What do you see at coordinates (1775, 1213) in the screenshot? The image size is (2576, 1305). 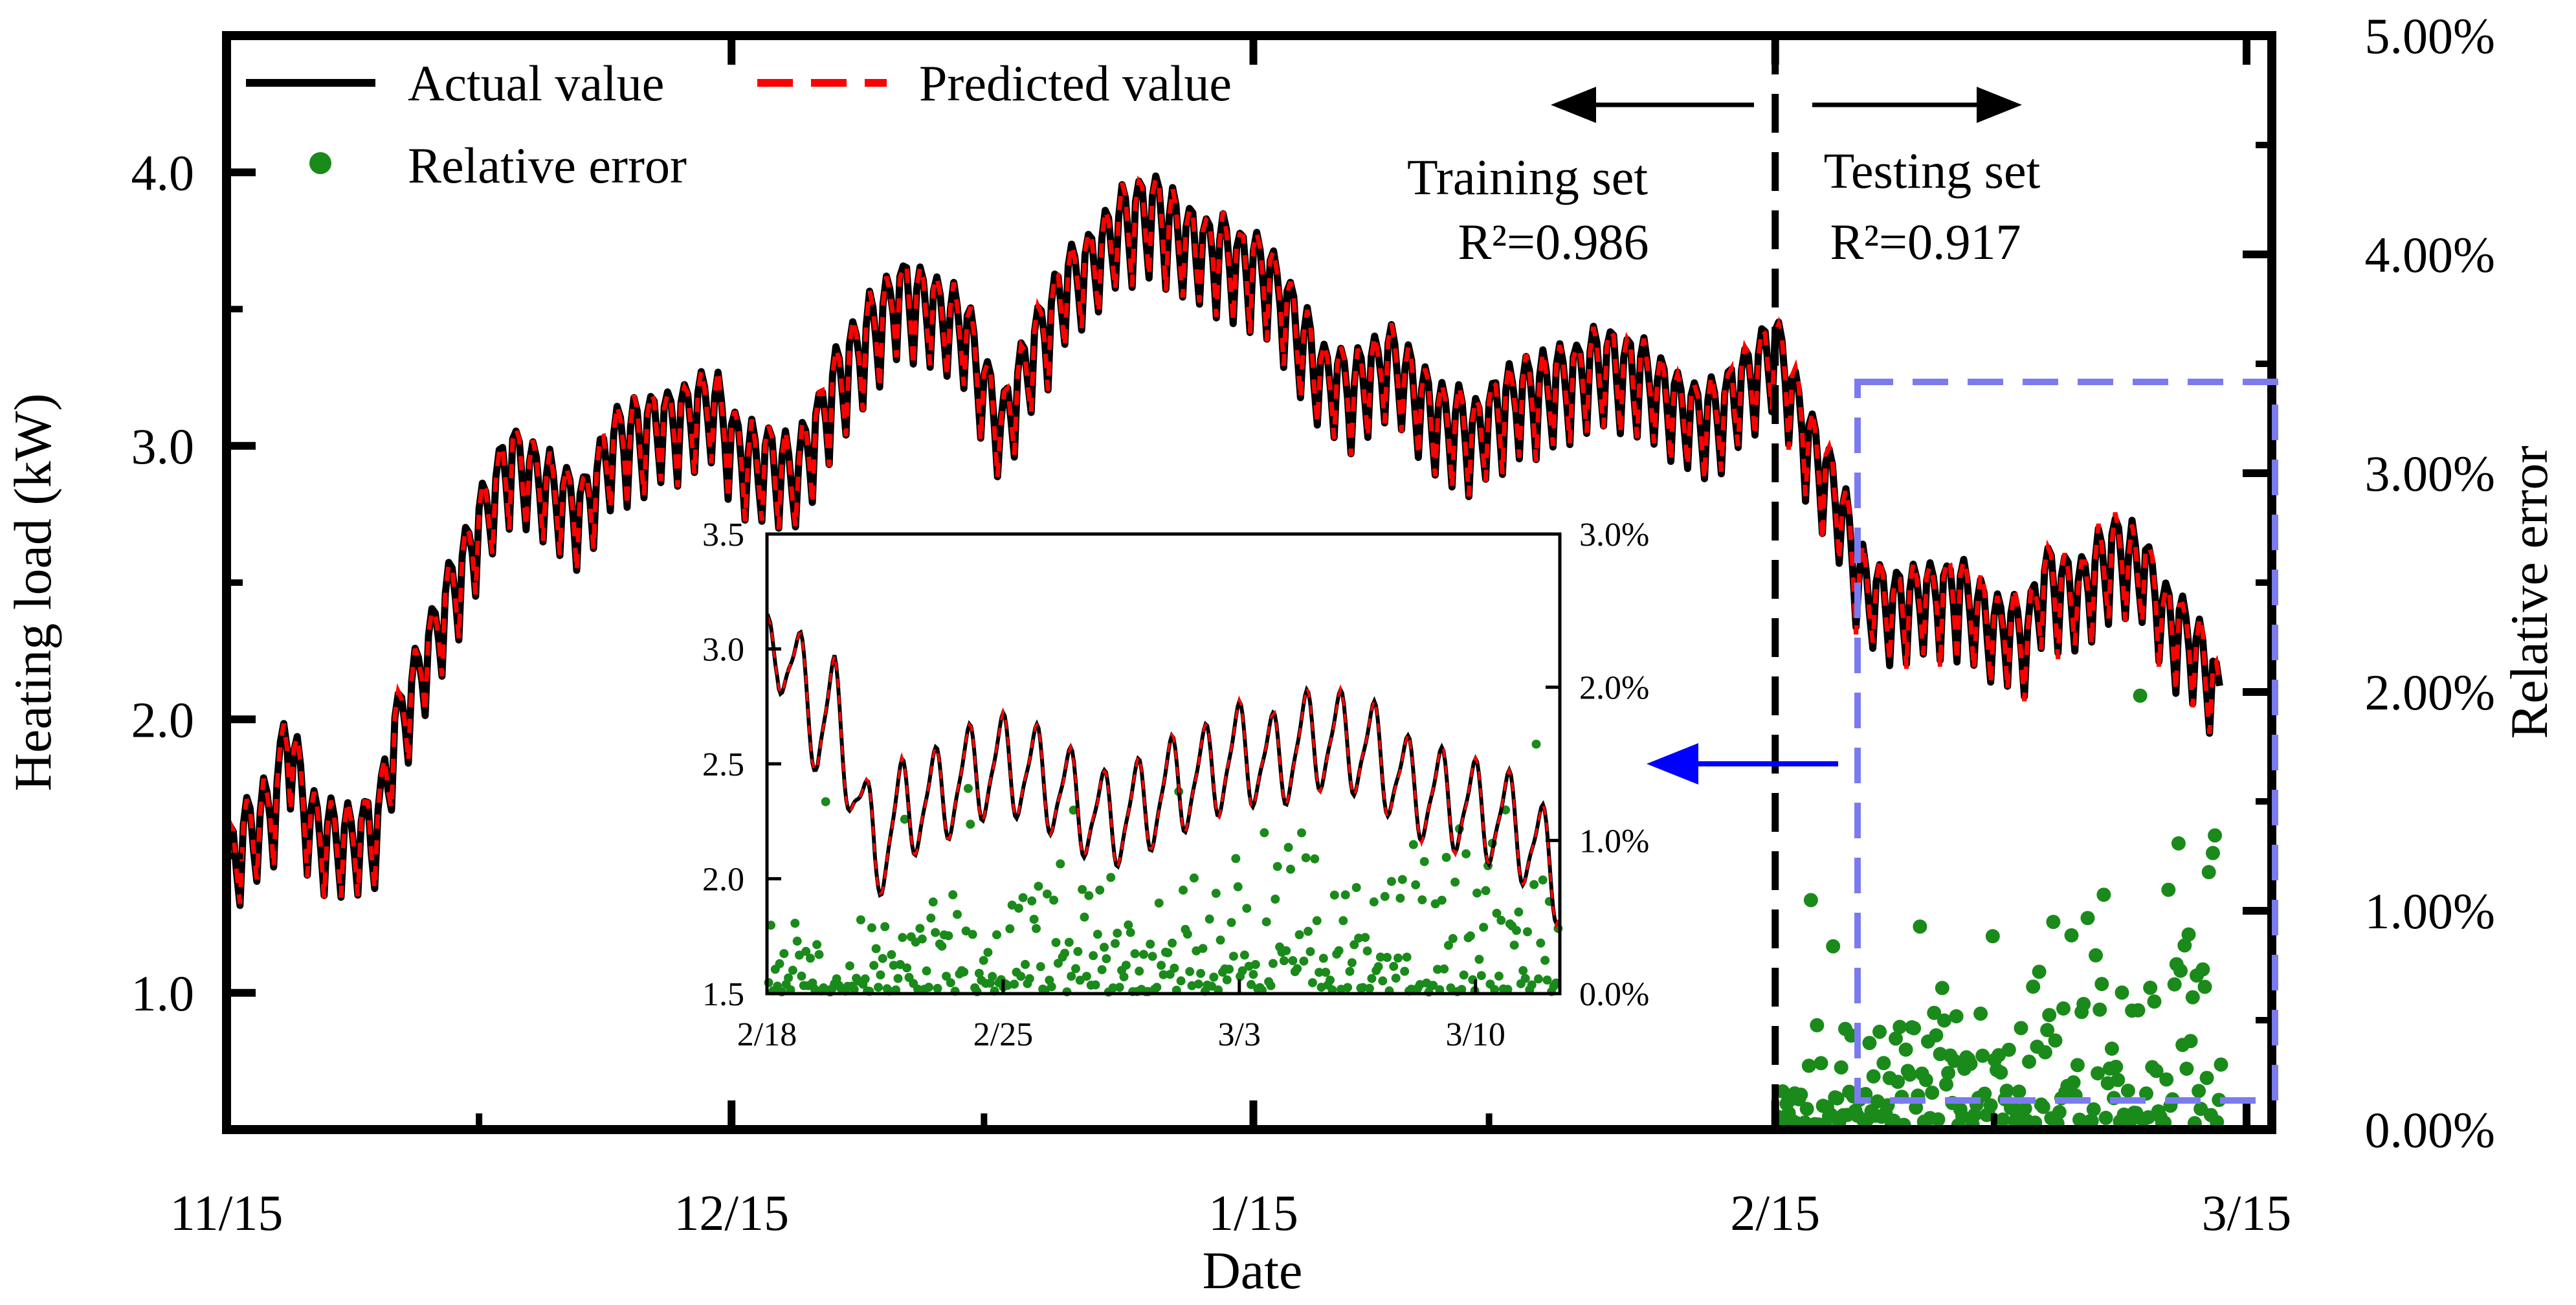 I see `x-tick-label: 2/15` at bounding box center [1775, 1213].